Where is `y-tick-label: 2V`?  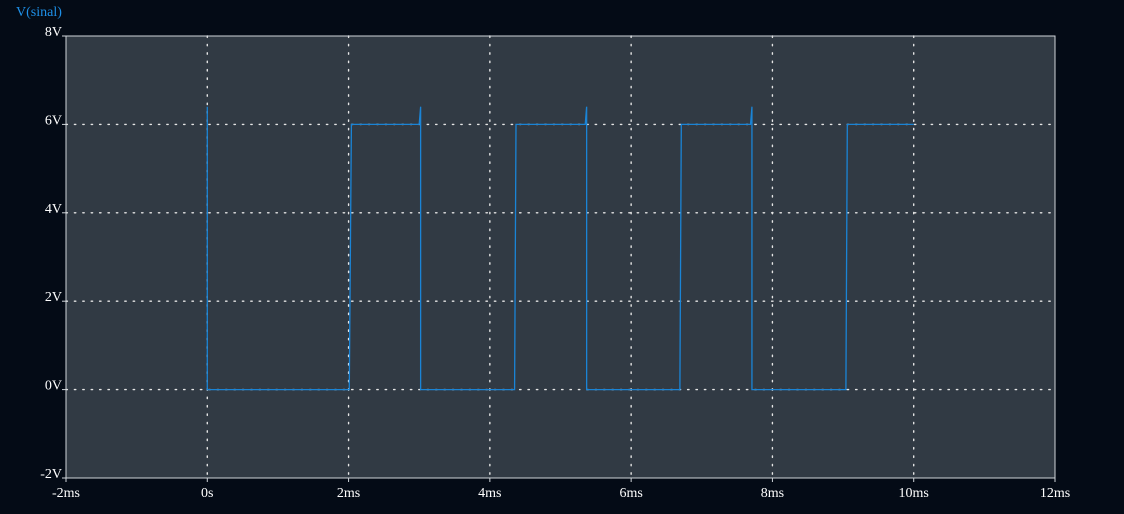
y-tick-label: 2V is located at coordinates (53, 297).